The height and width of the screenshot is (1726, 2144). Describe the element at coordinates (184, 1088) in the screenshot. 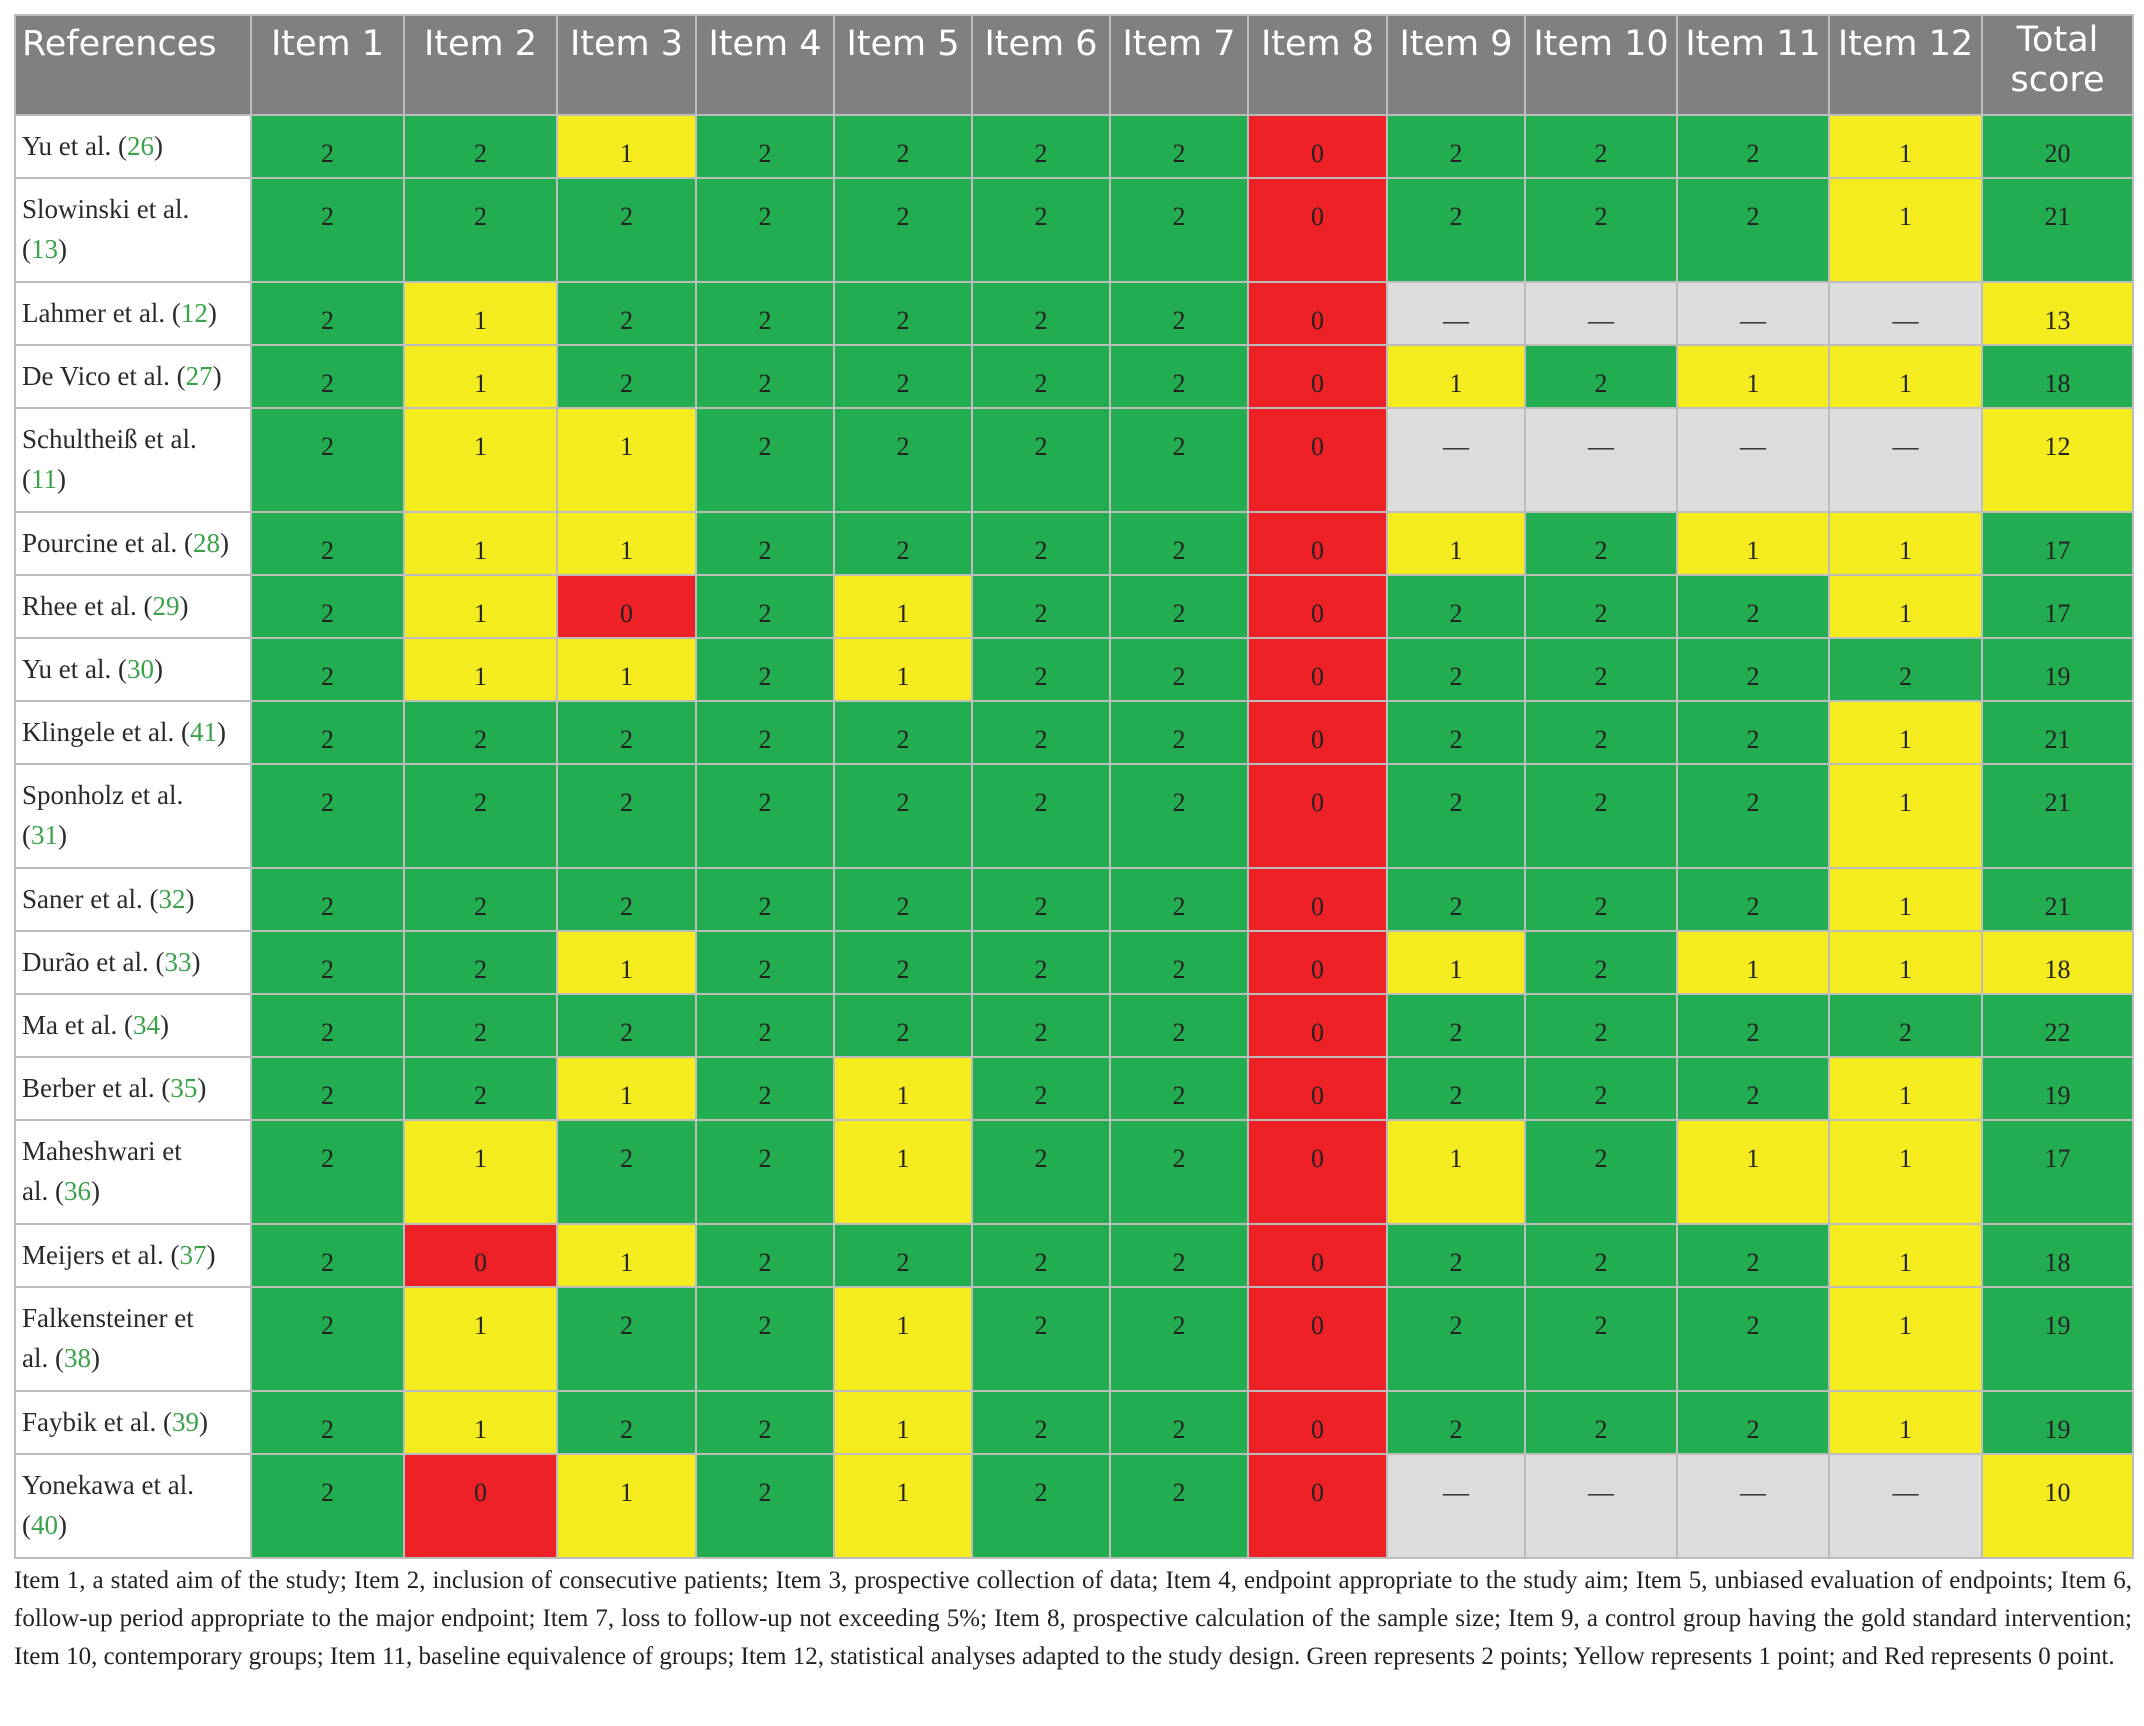

I see `citation-link: 35` at that location.